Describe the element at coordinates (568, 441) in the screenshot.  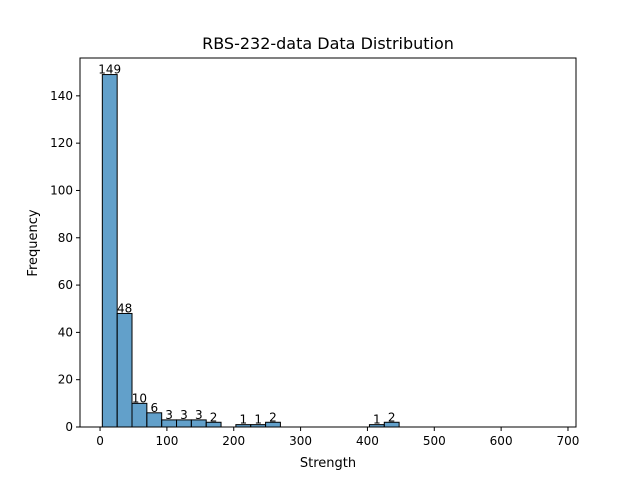
I see `x-tick-label: 700` at that location.